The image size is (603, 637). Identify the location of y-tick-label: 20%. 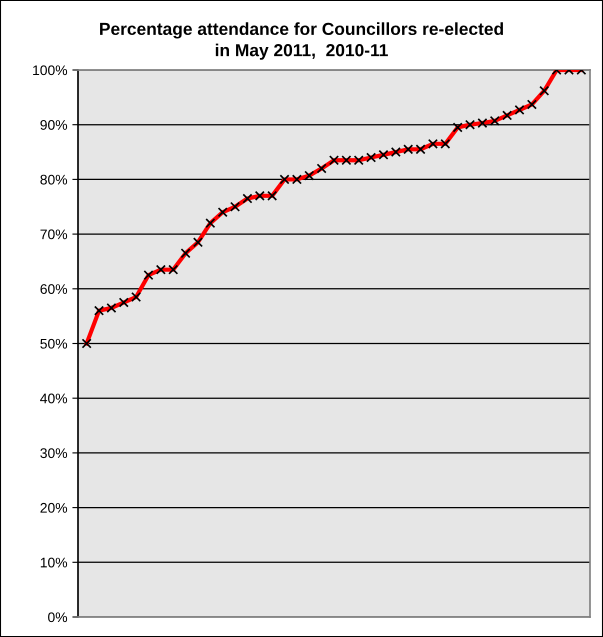
(54, 507).